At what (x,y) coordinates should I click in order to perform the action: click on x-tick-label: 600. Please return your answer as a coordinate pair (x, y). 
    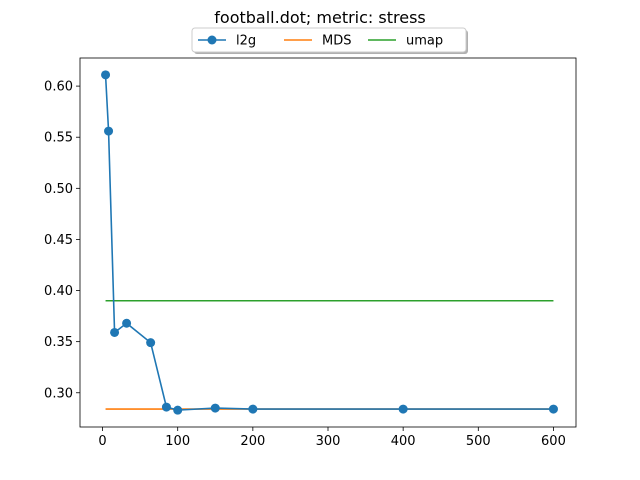
    Looking at the image, I should click on (553, 441).